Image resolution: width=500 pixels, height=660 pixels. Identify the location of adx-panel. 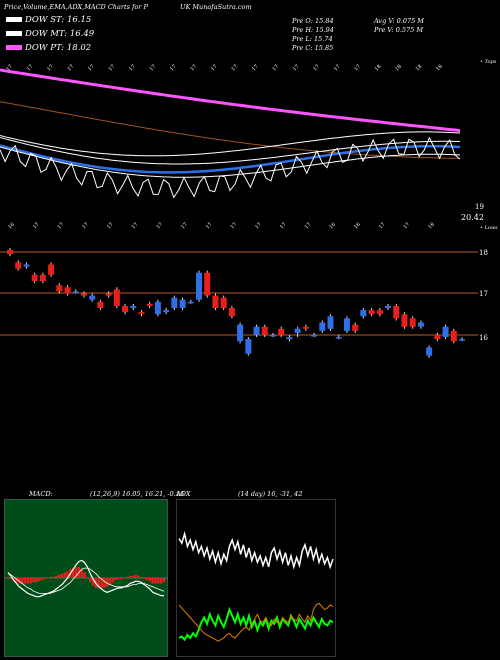
(256, 578).